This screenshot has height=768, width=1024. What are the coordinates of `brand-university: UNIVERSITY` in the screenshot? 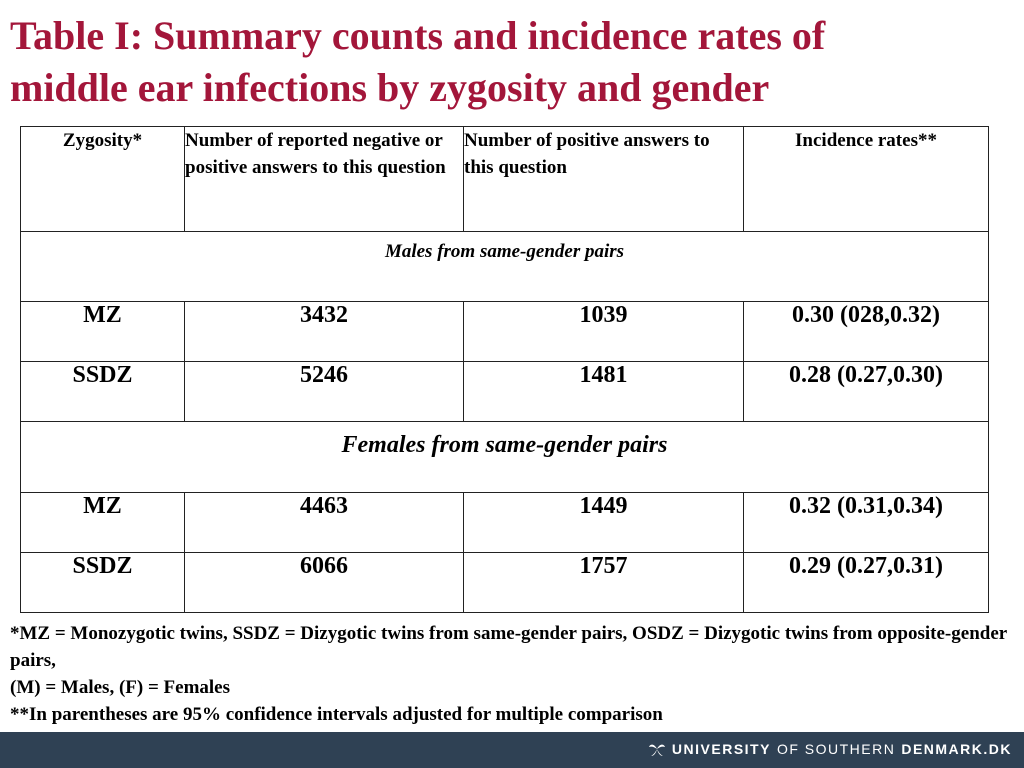 It's located at (721, 749).